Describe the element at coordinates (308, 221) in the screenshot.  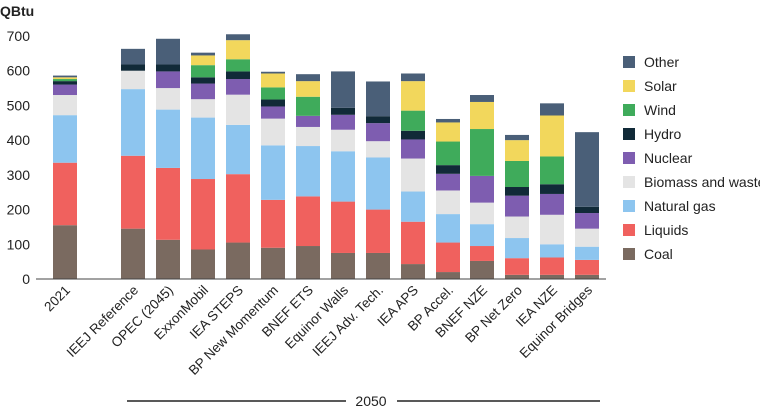
I see `bar-bnef-ets-liquids` at that location.